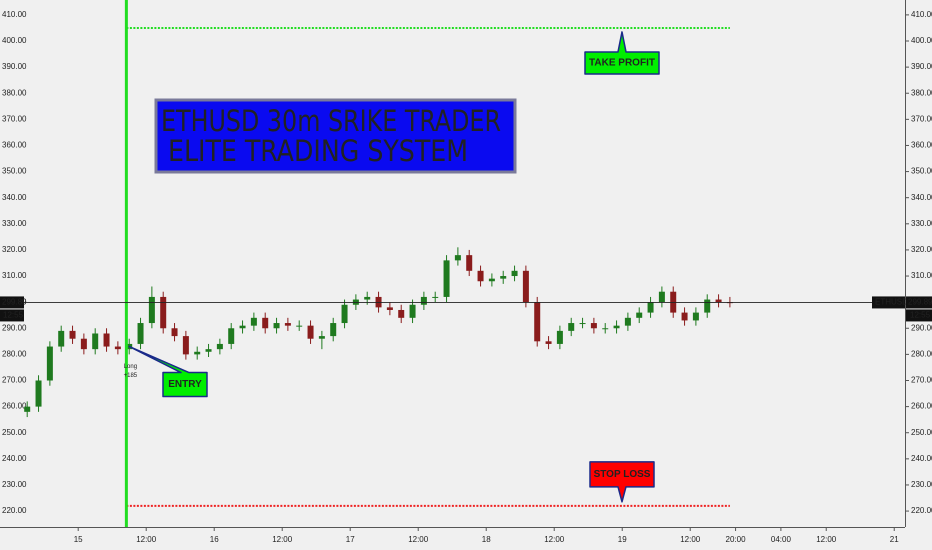 The height and width of the screenshot is (550, 932). I want to click on symbol-tag, so click(888, 302).